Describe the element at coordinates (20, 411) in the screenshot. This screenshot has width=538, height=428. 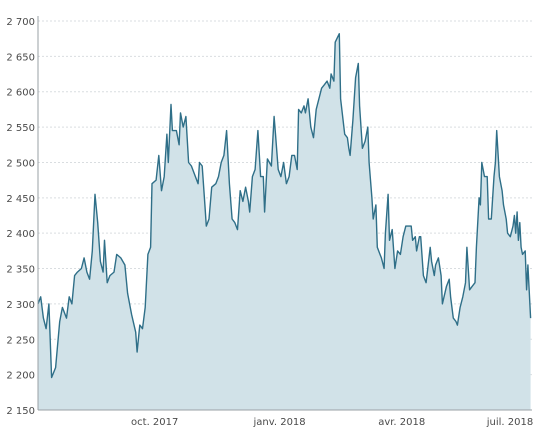
I see `y-tick-label: 2 150` at that location.